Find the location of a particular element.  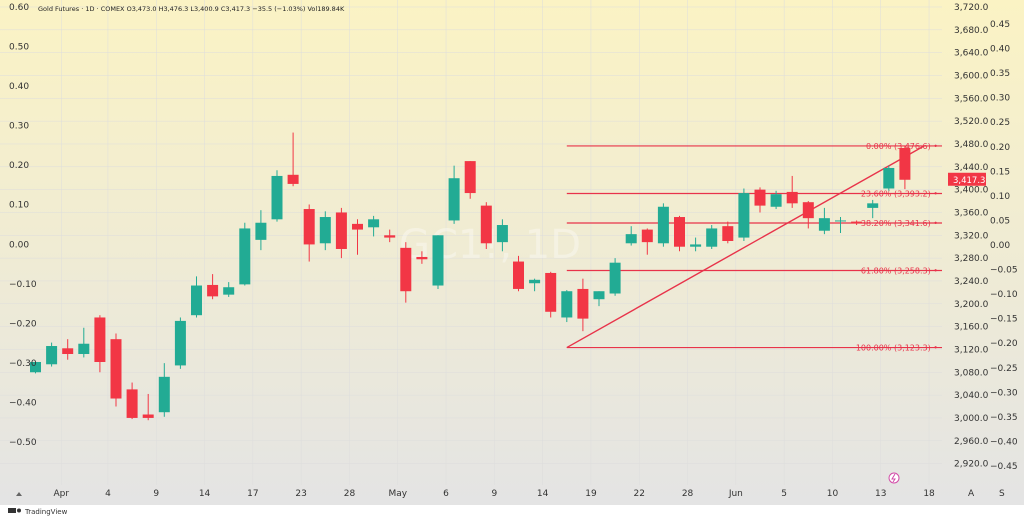

fib-level-label: 61.80% (3,258.3) • is located at coordinates (899, 271).